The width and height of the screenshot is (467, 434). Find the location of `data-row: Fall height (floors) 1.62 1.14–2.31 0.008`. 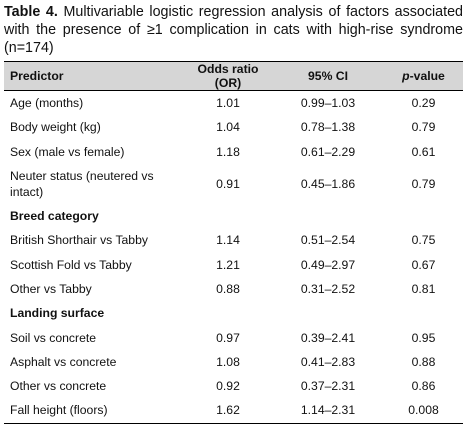

data-row: Fall height (floors) 1.62 1.14–2.31 0.008 is located at coordinates (233, 411).